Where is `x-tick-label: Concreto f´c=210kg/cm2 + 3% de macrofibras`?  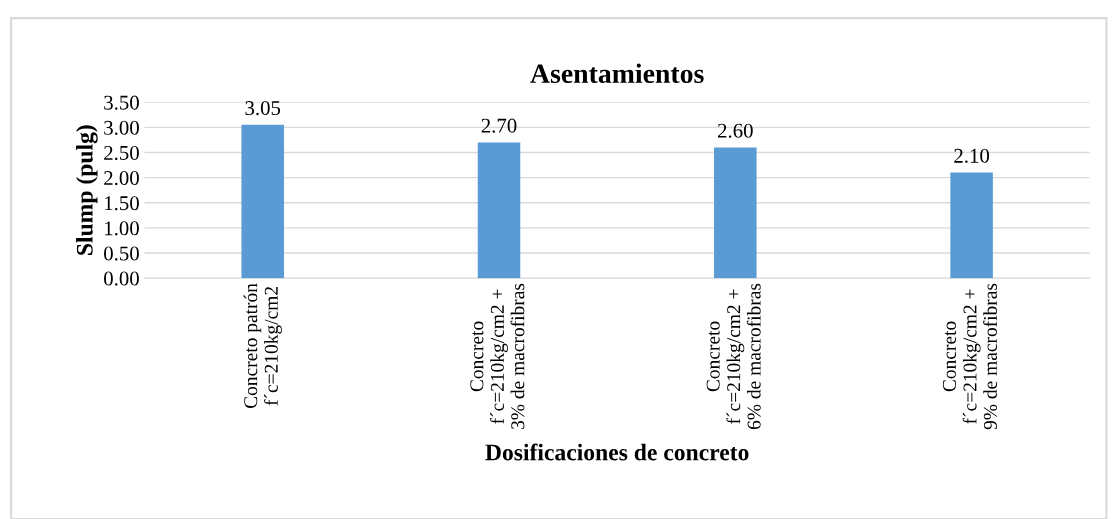
x-tick-label: Concreto f´c=210kg/cm2 + 3% de macrofibras is located at coordinates (497, 356).